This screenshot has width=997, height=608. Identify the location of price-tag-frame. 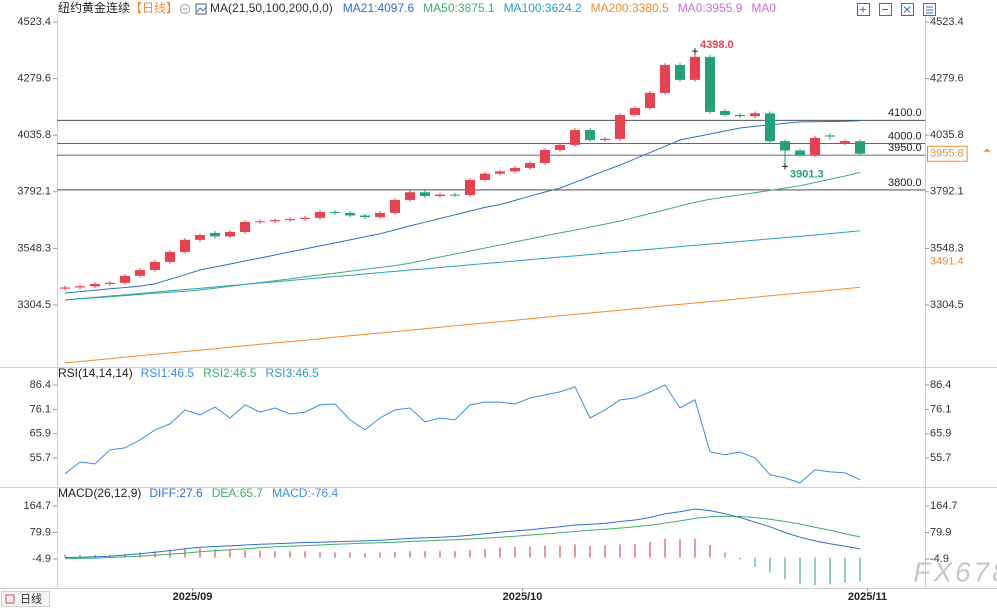
(947, 153).